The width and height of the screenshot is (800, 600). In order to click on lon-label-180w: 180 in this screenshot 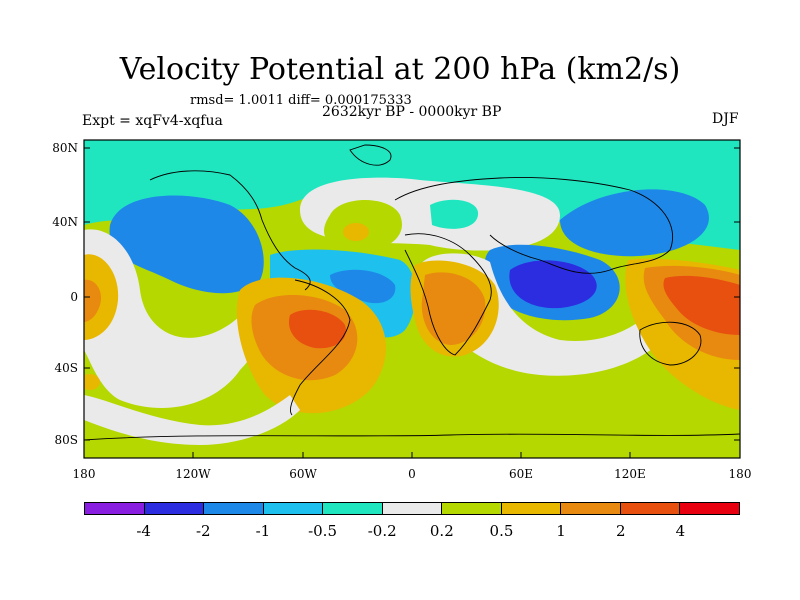, I will do `click(84, 474)`.